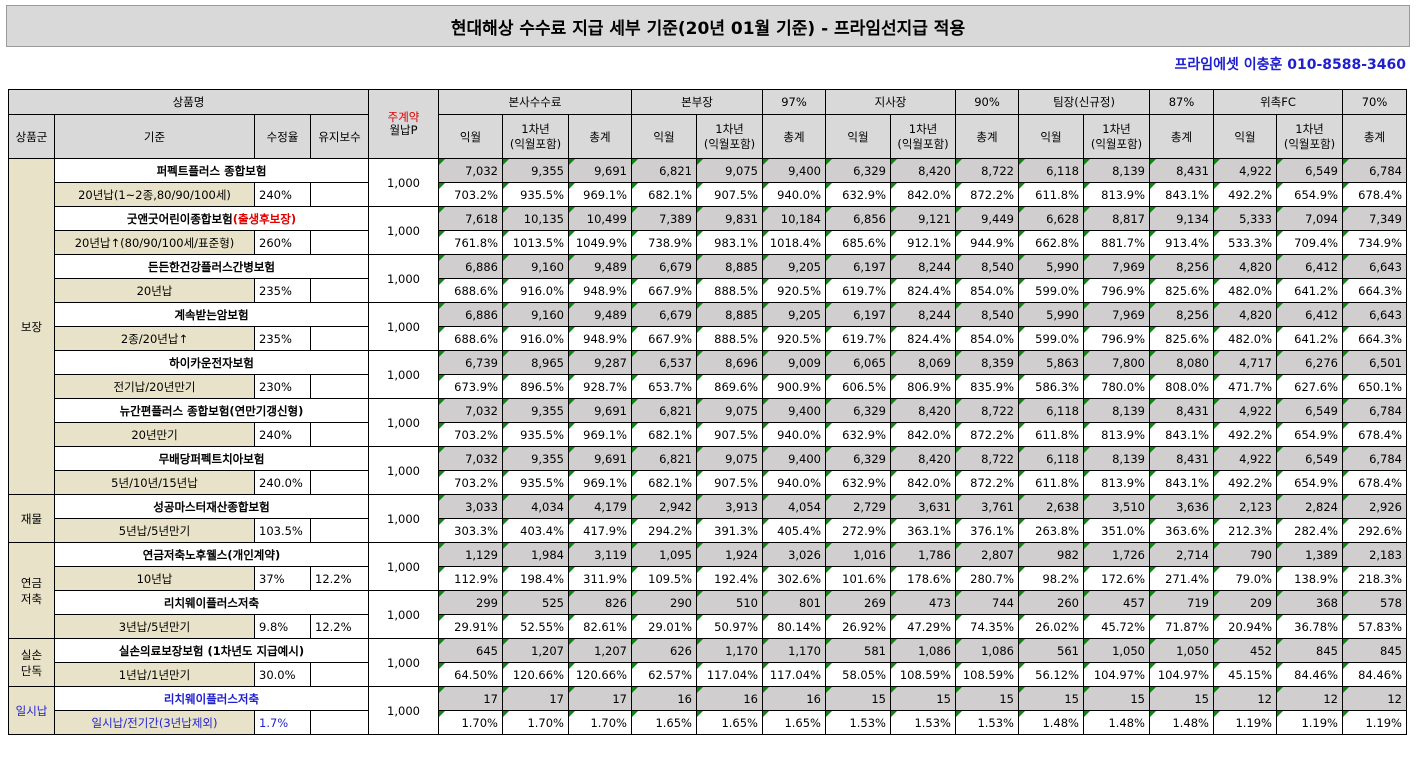 Image resolution: width=1416 pixels, height=767 pixels. Describe the element at coordinates (794, 434) in the screenshot. I see `commission-pct-cell: 940.0%` at that location.